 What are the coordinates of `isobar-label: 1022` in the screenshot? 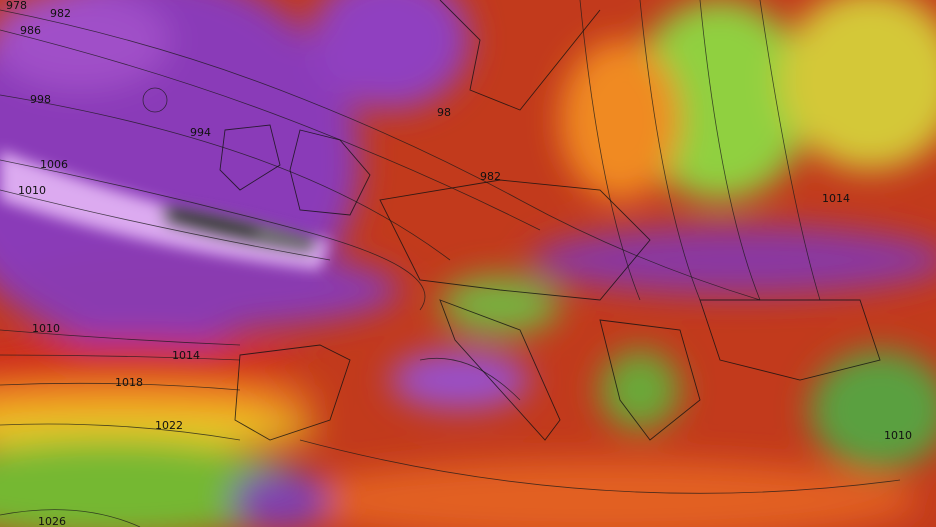 It's located at (169, 425).